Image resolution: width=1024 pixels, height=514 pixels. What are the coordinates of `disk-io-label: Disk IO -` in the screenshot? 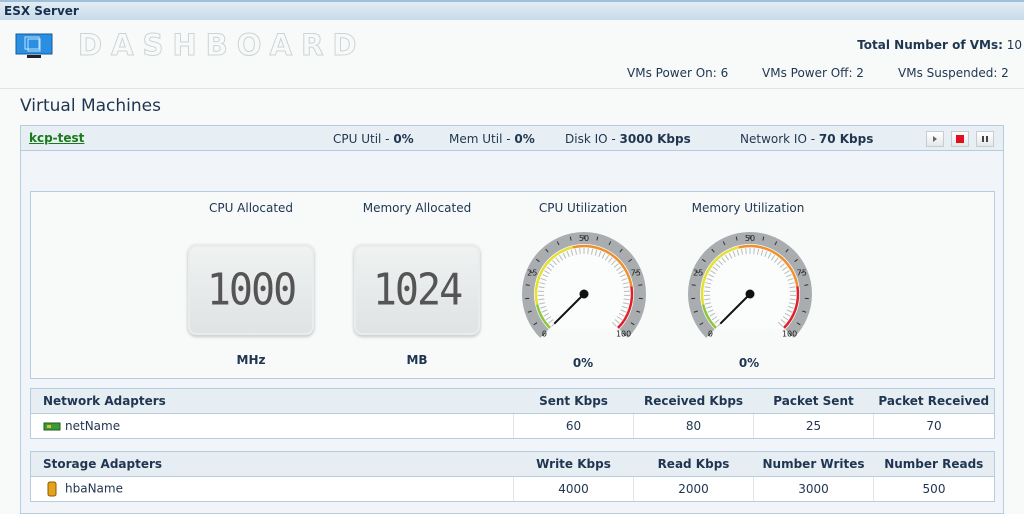 It's located at (592, 139).